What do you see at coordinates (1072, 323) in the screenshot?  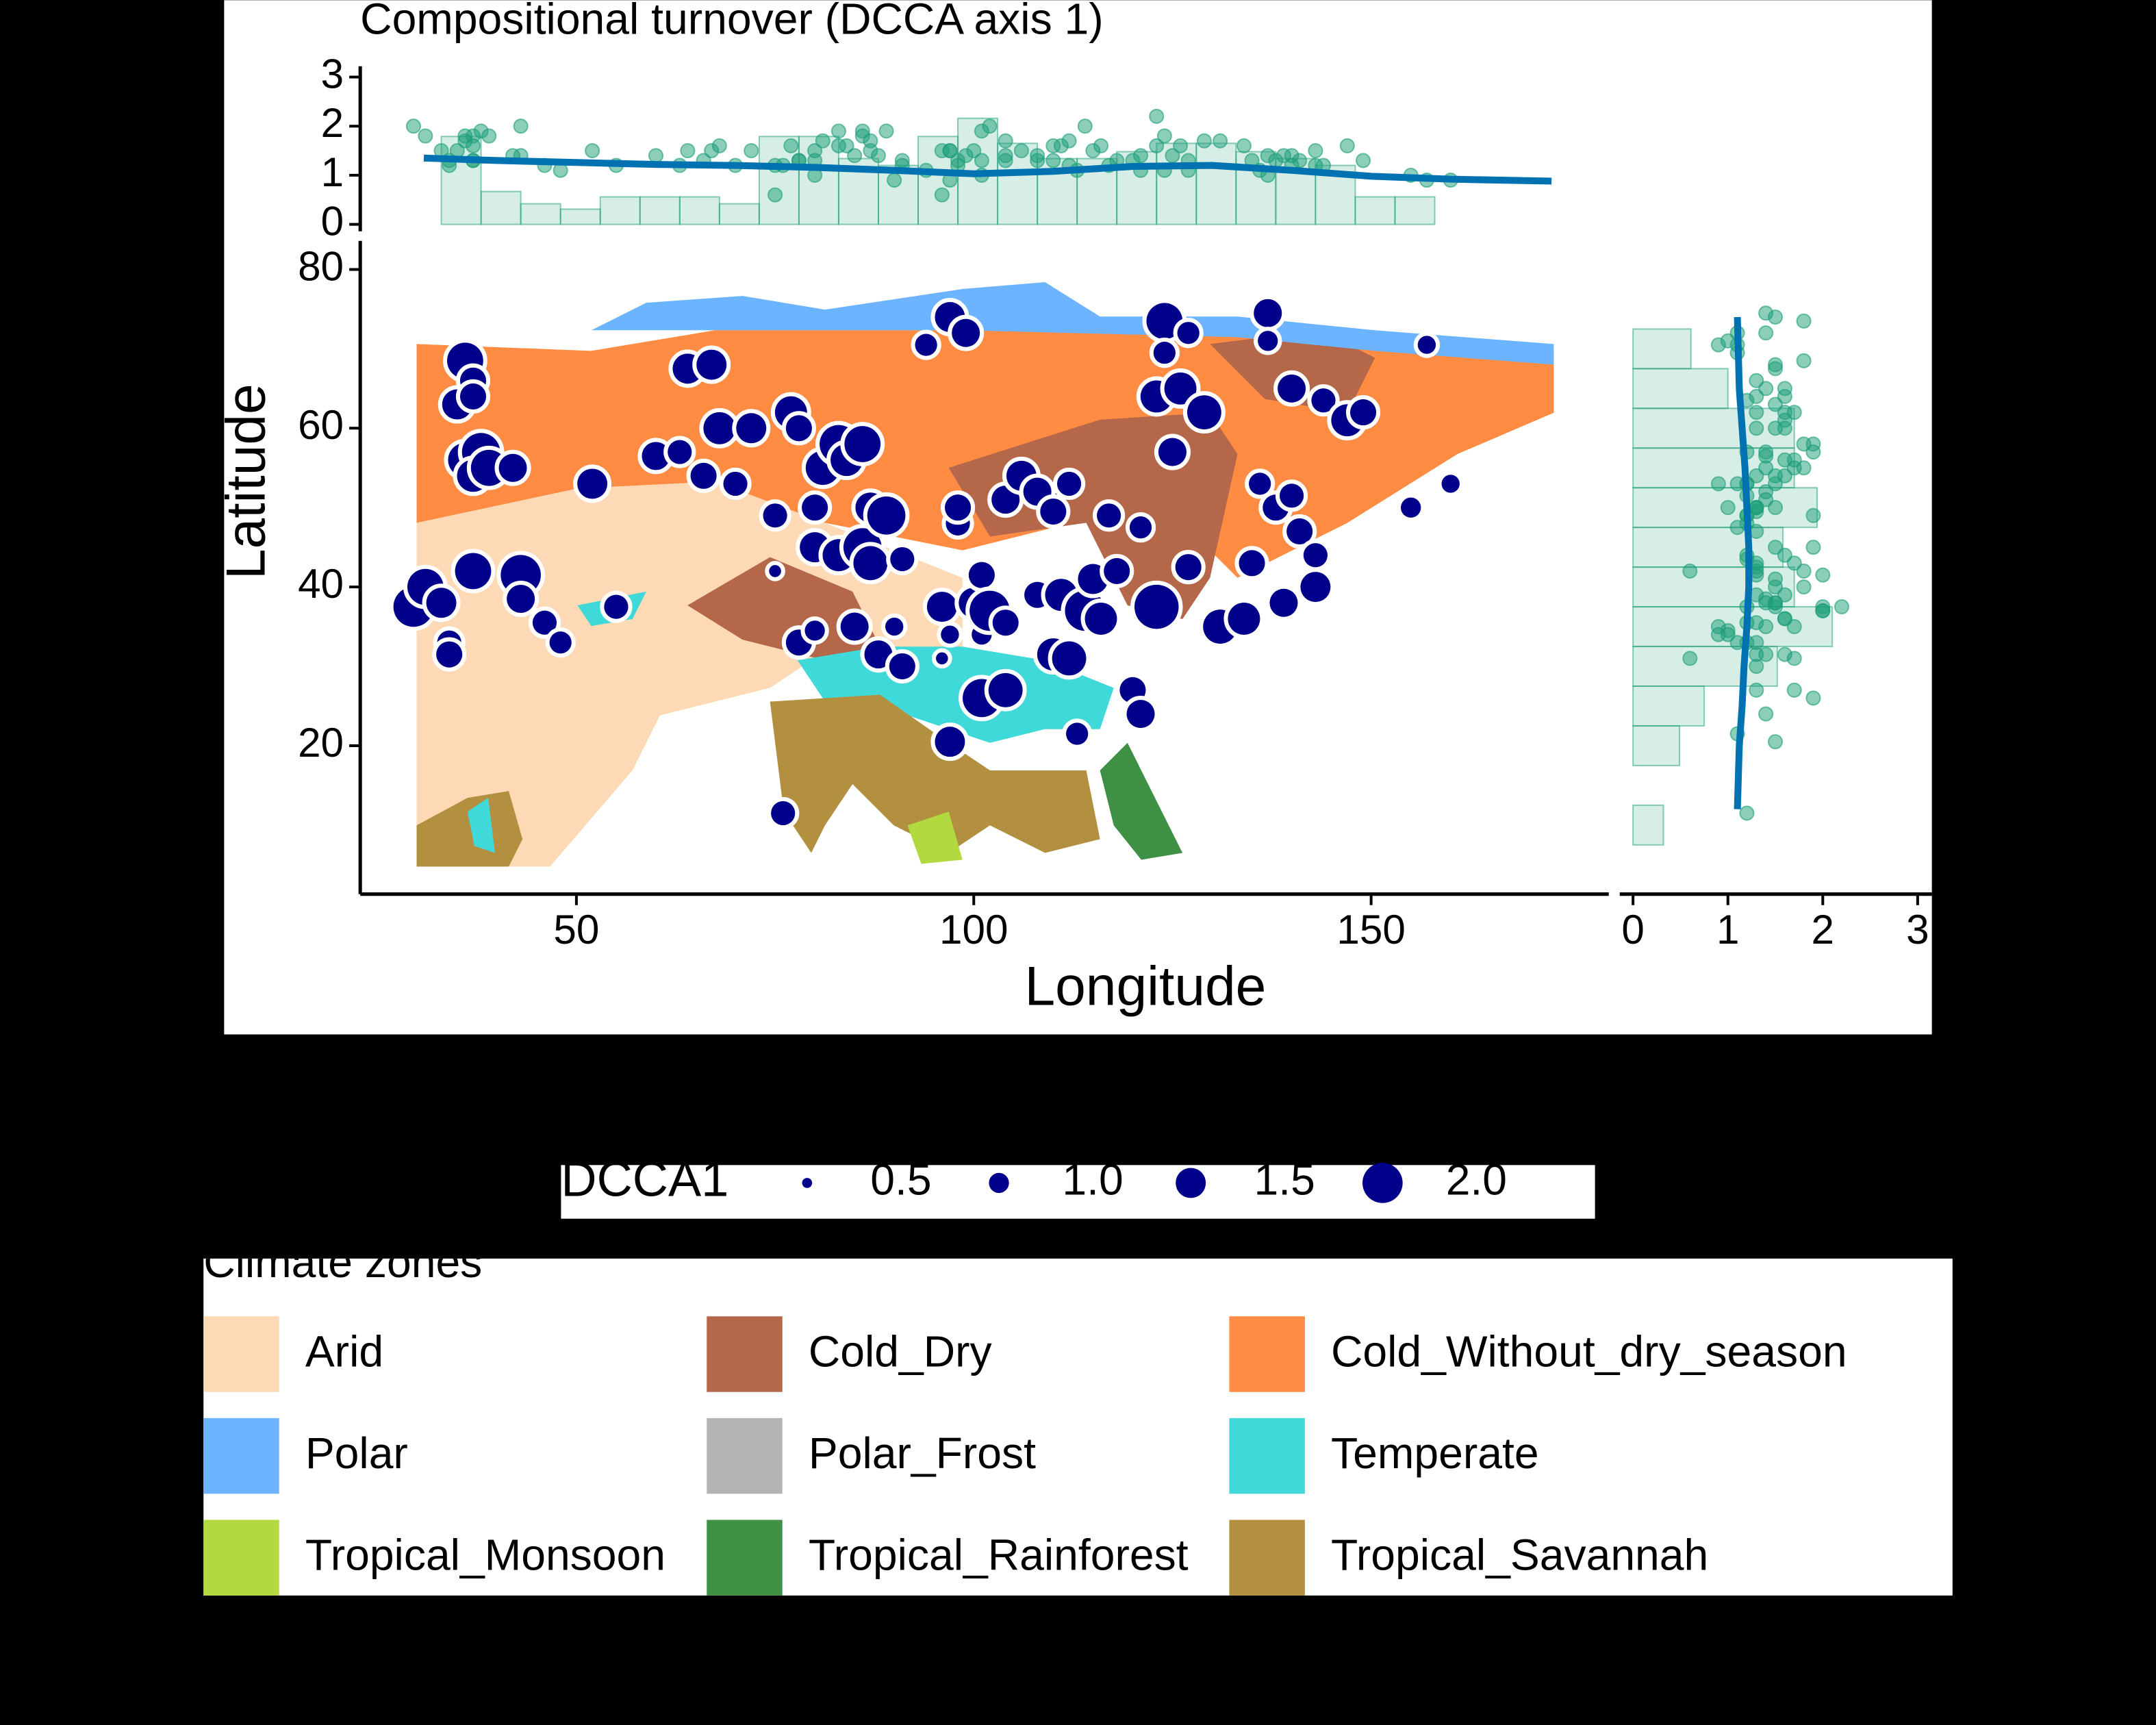 I see `zone-polar` at bounding box center [1072, 323].